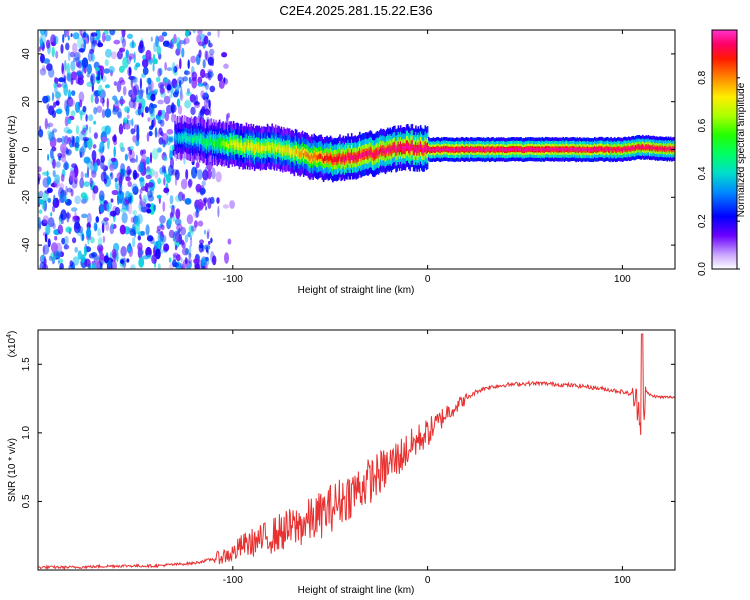 This screenshot has width=750, height=600. What do you see at coordinates (12, 344) in the screenshot?
I see `snr-y-scale: (x104)` at bounding box center [12, 344].